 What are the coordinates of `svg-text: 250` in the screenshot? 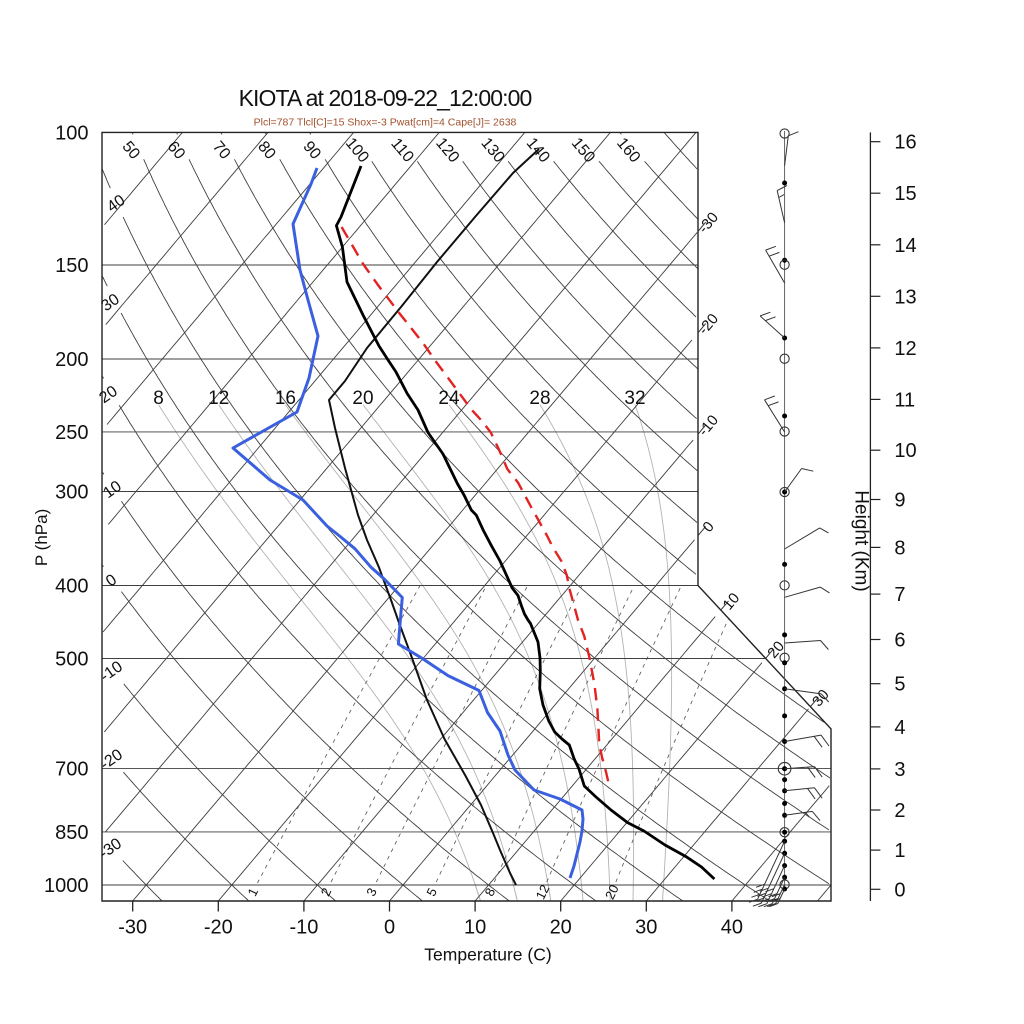 It's located at (71, 433).